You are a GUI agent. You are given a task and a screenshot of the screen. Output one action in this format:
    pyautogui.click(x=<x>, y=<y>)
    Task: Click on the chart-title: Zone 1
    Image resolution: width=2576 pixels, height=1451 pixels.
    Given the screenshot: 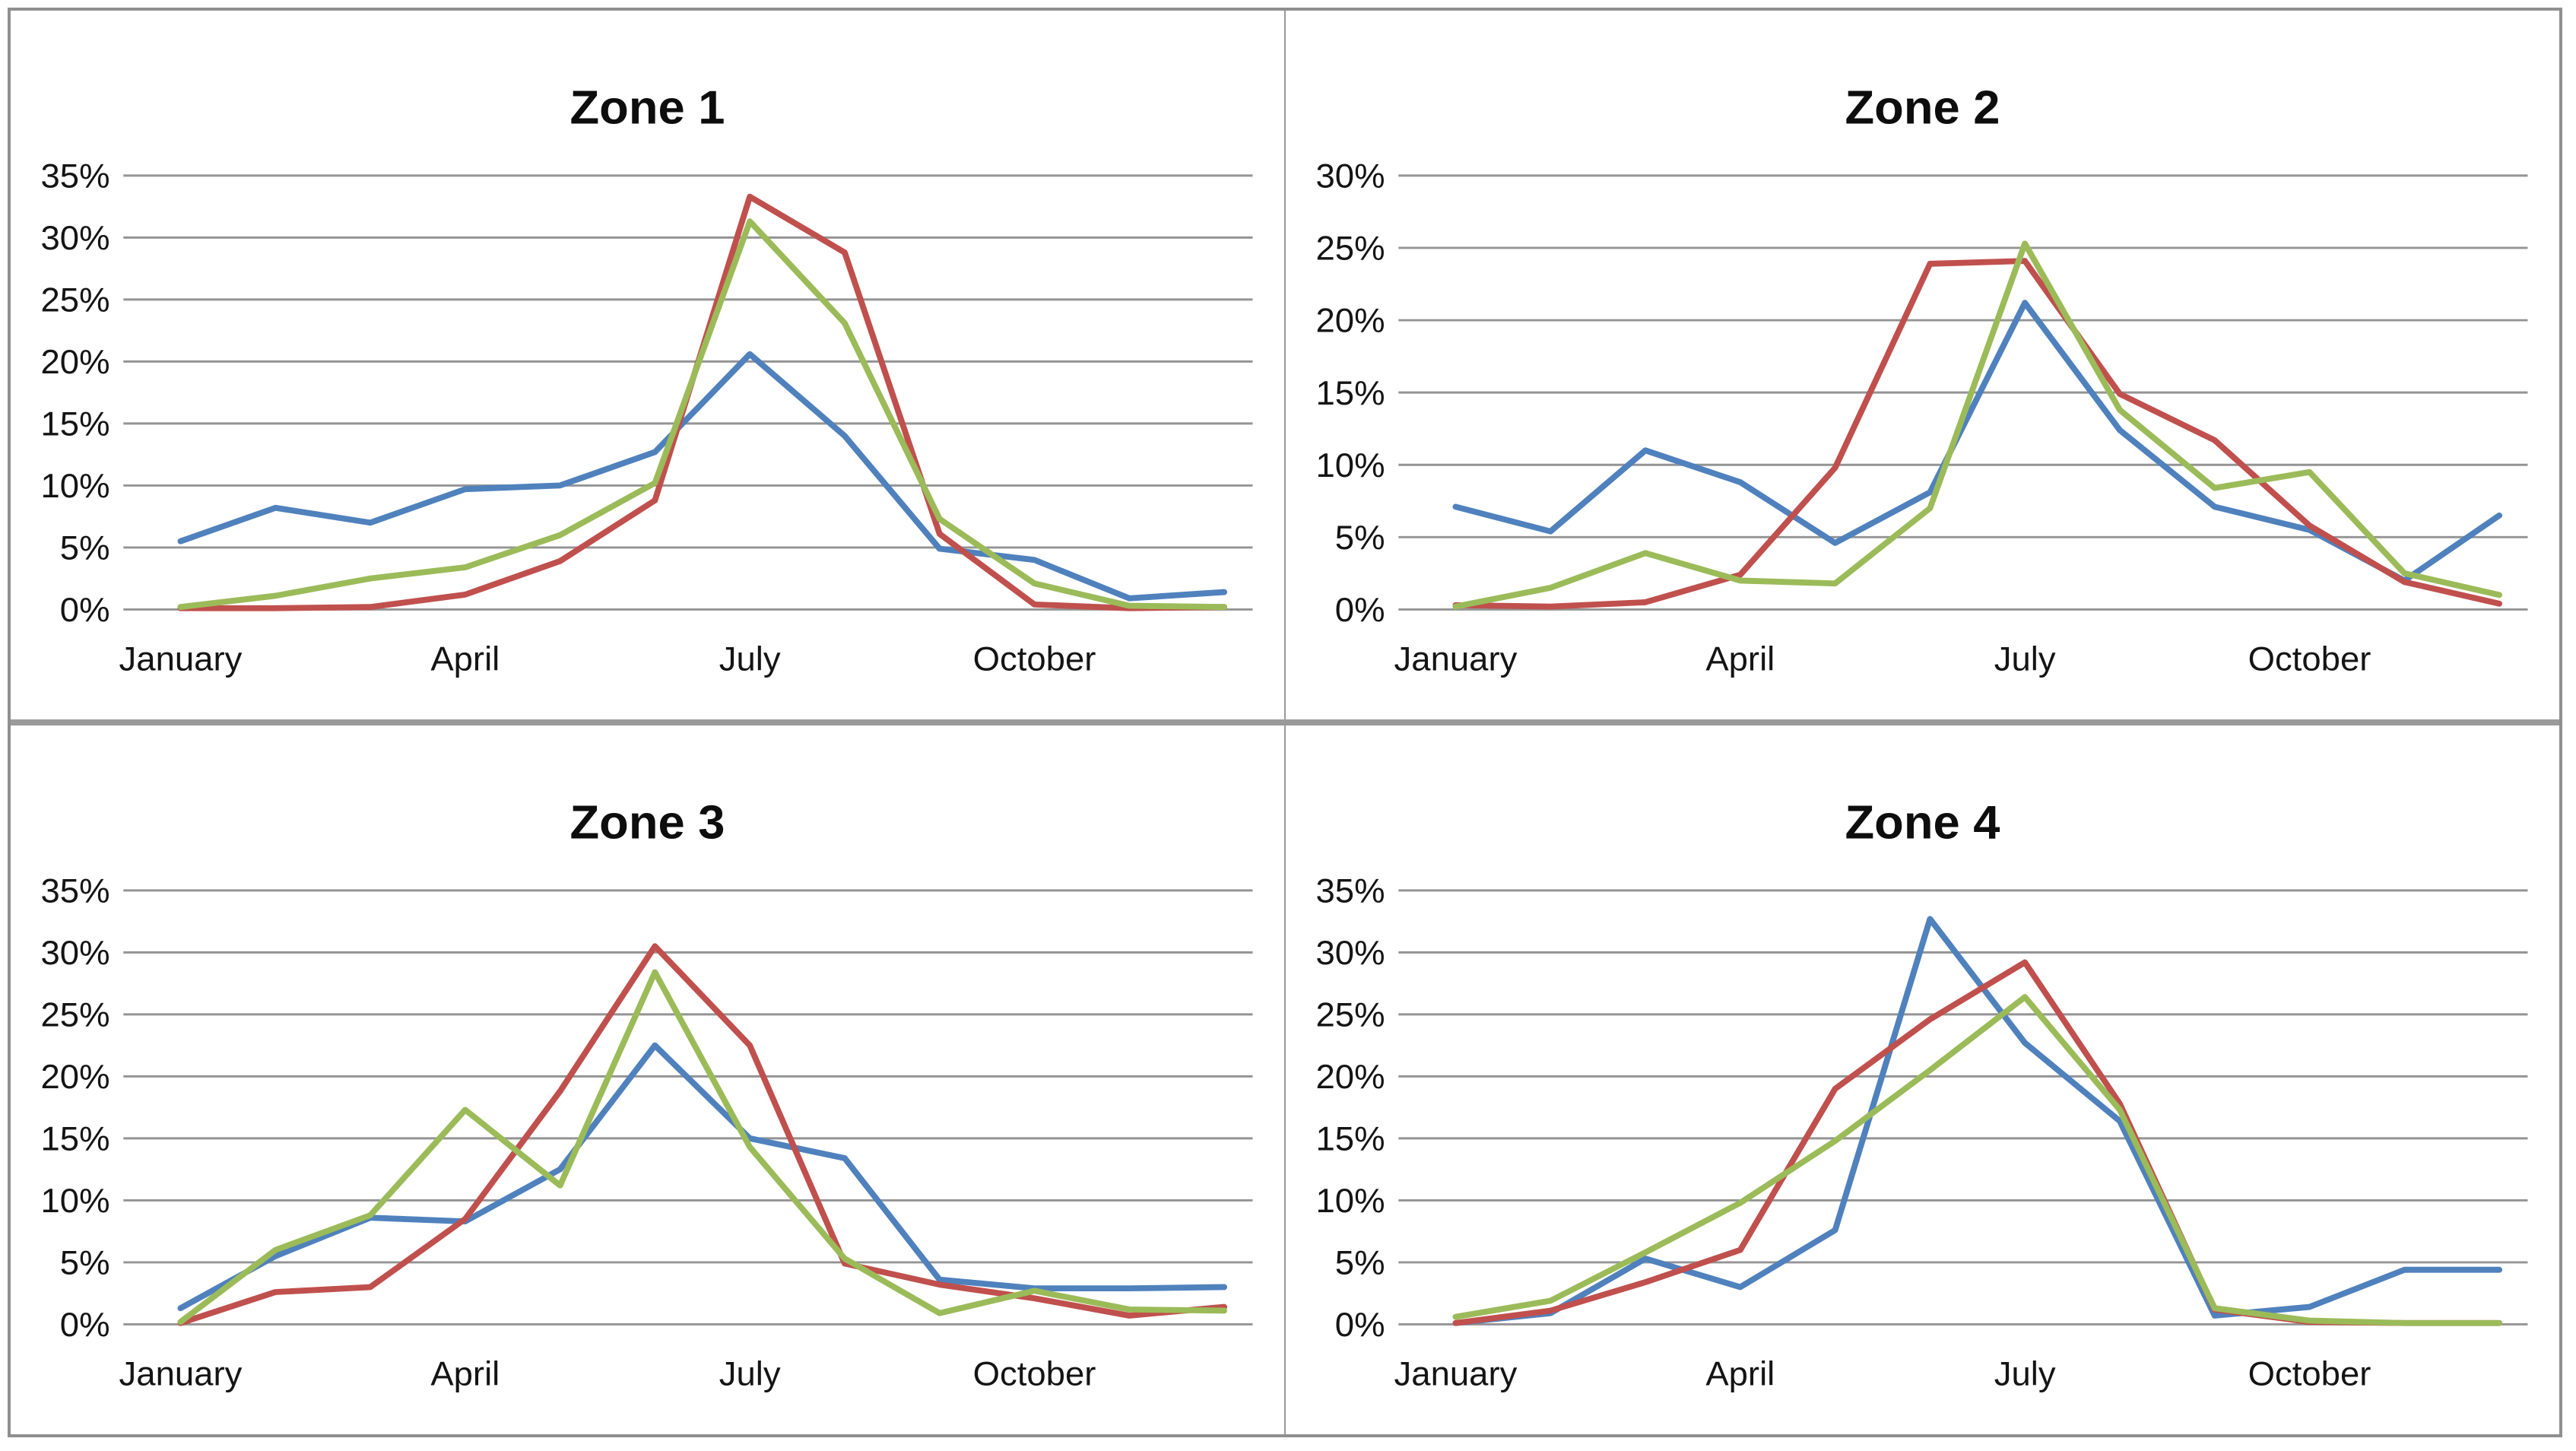 What is the action you would take?
    pyautogui.click(x=647, y=108)
    